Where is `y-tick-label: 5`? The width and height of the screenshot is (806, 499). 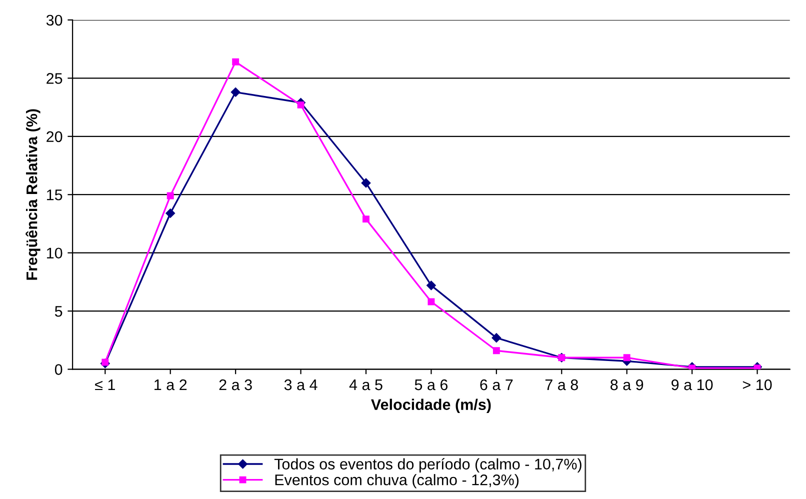 y-tick-label: 5 is located at coordinates (58, 311).